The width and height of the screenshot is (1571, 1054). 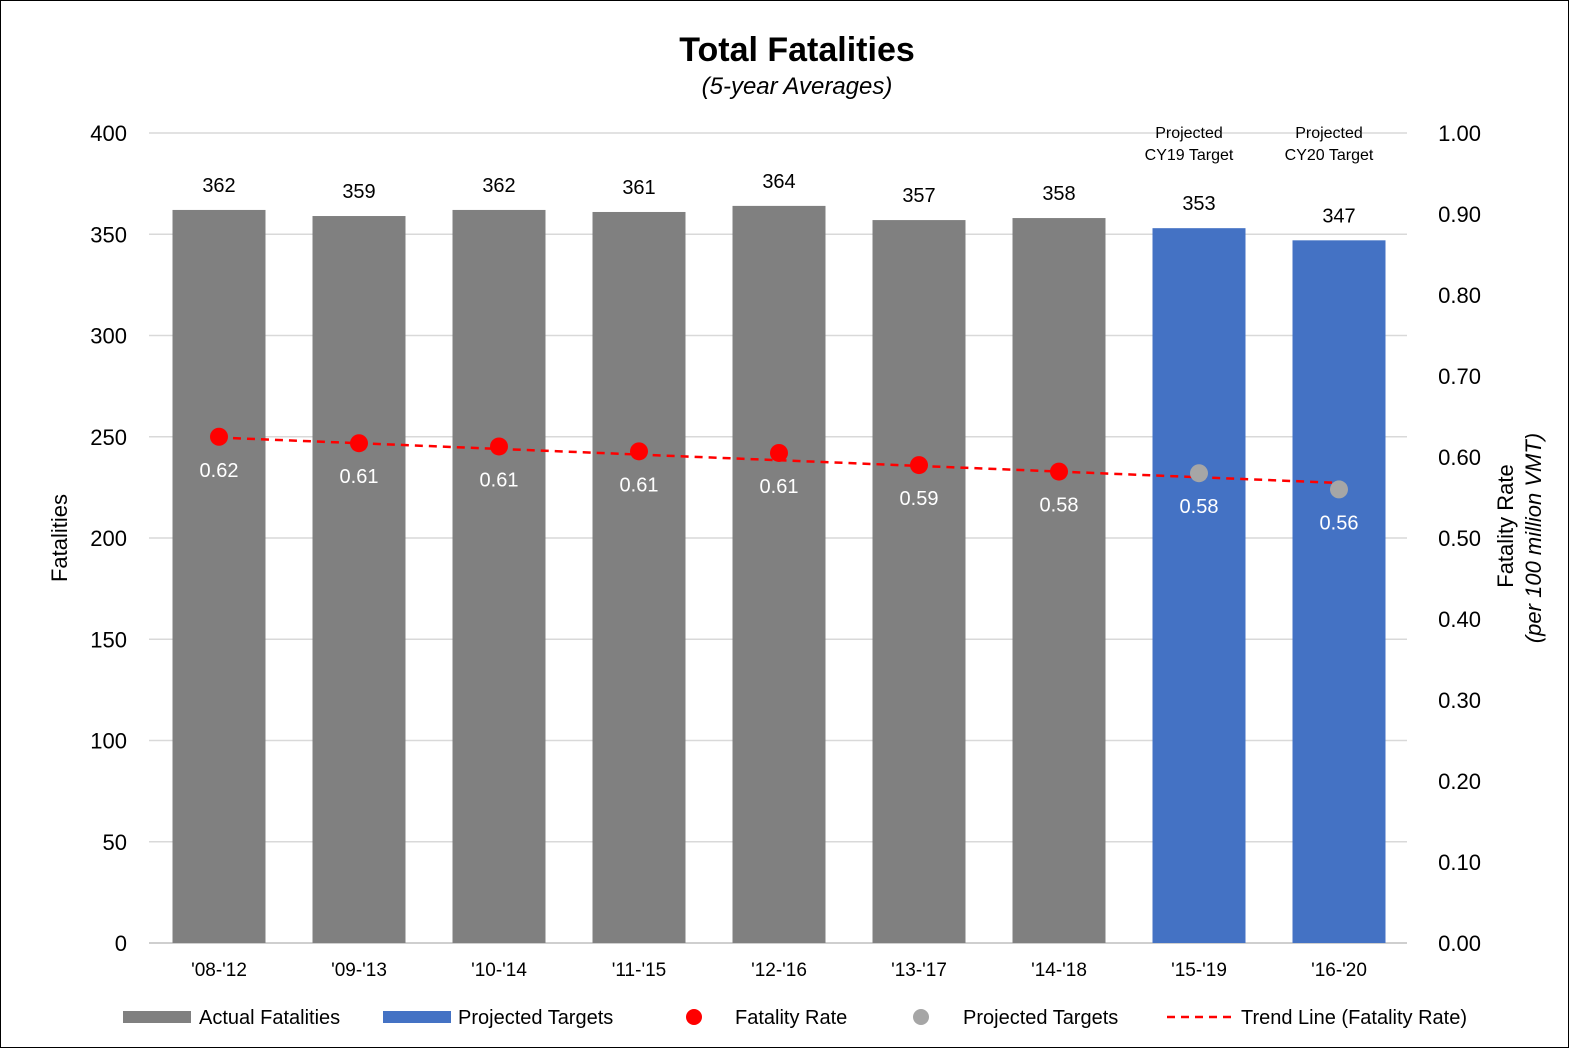 I want to click on y2-tick-label: 0.60, so click(x=1459, y=457).